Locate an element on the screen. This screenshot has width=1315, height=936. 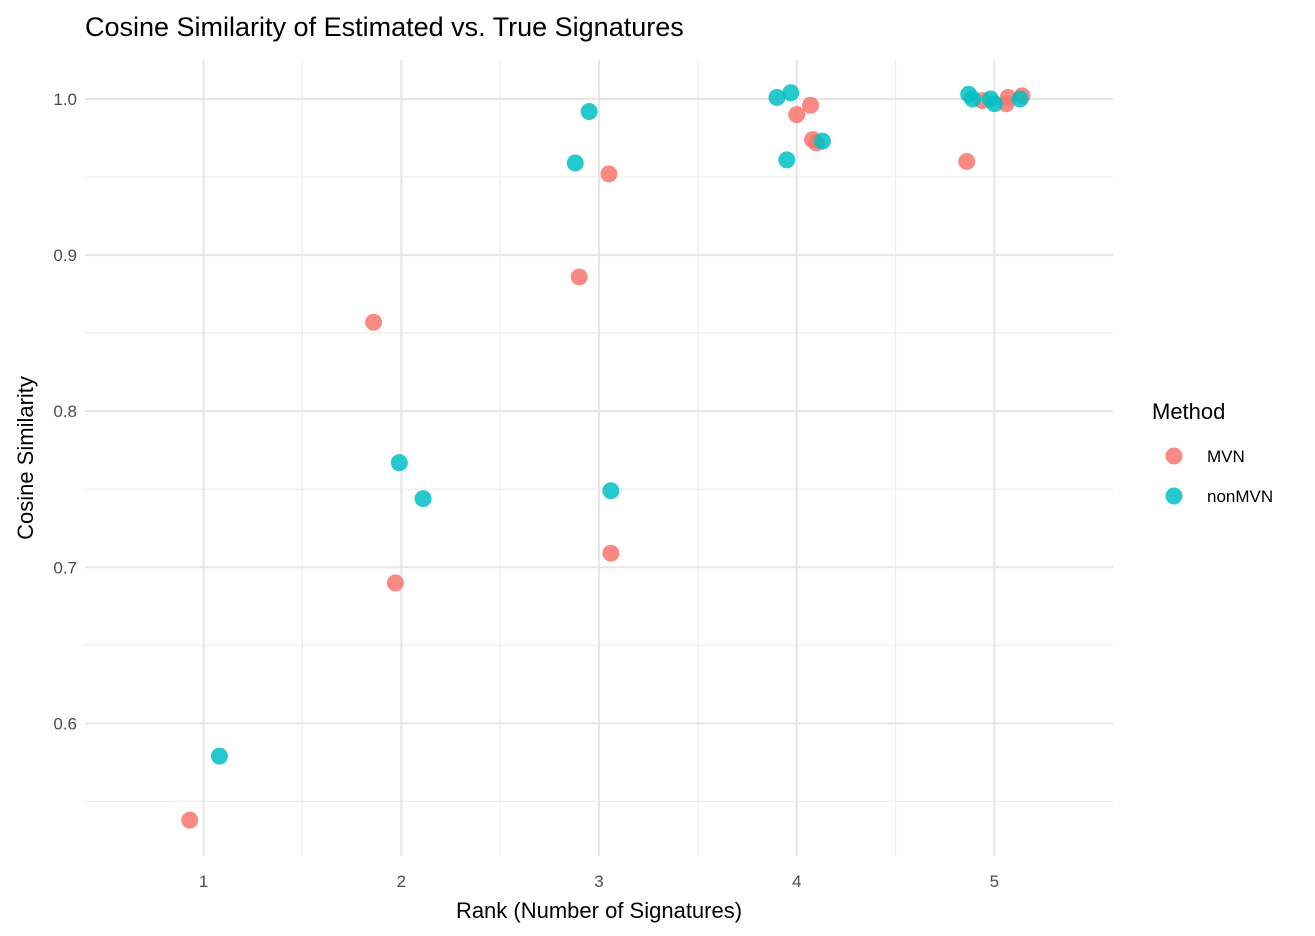
legend: Method MVN nonMVN is located at coordinates (1212, 452).